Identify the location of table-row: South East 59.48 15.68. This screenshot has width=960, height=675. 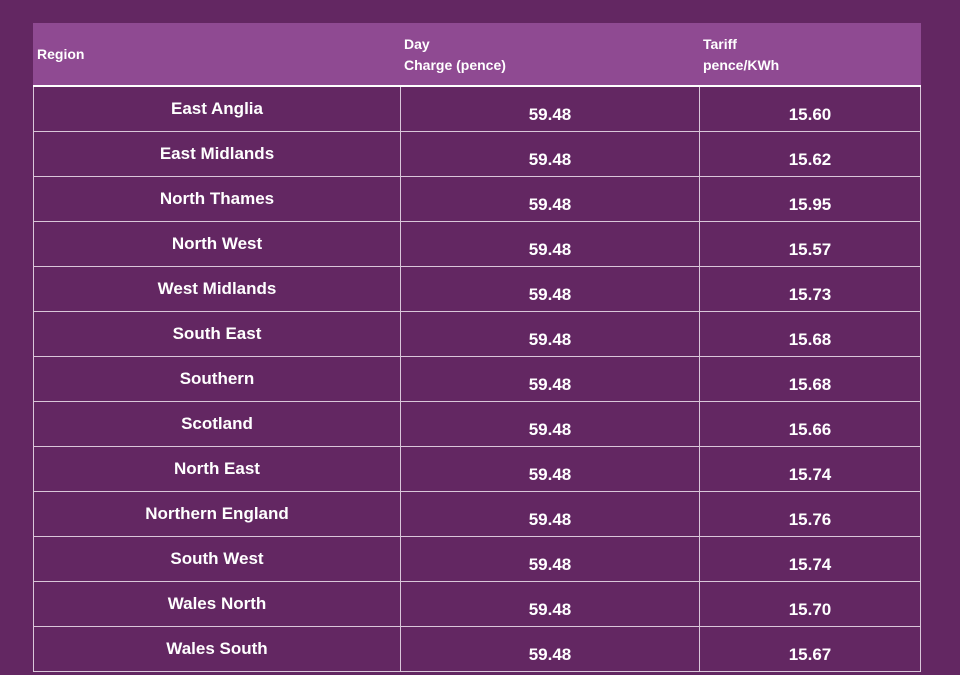
(477, 334).